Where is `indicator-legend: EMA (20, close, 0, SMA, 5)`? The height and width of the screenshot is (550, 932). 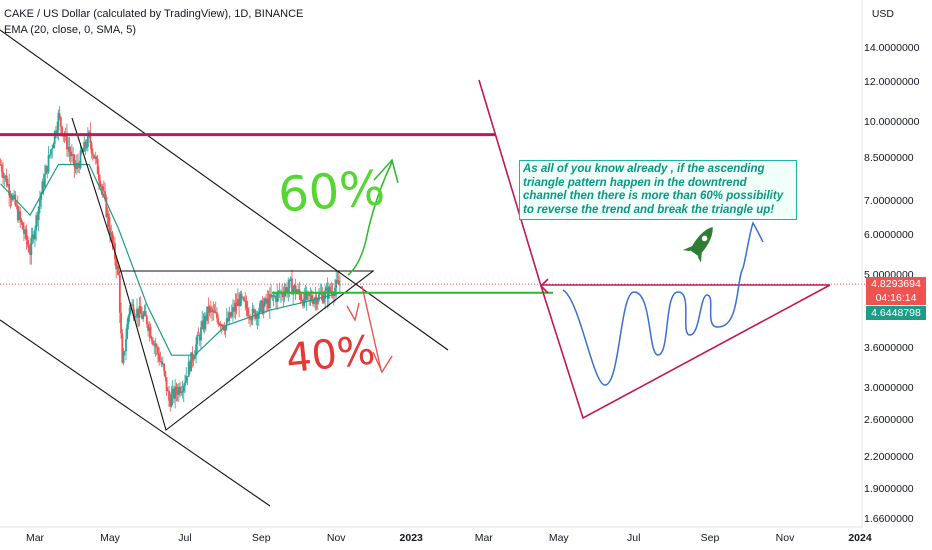 indicator-legend: EMA (20, close, 0, SMA, 5) is located at coordinates (70, 30).